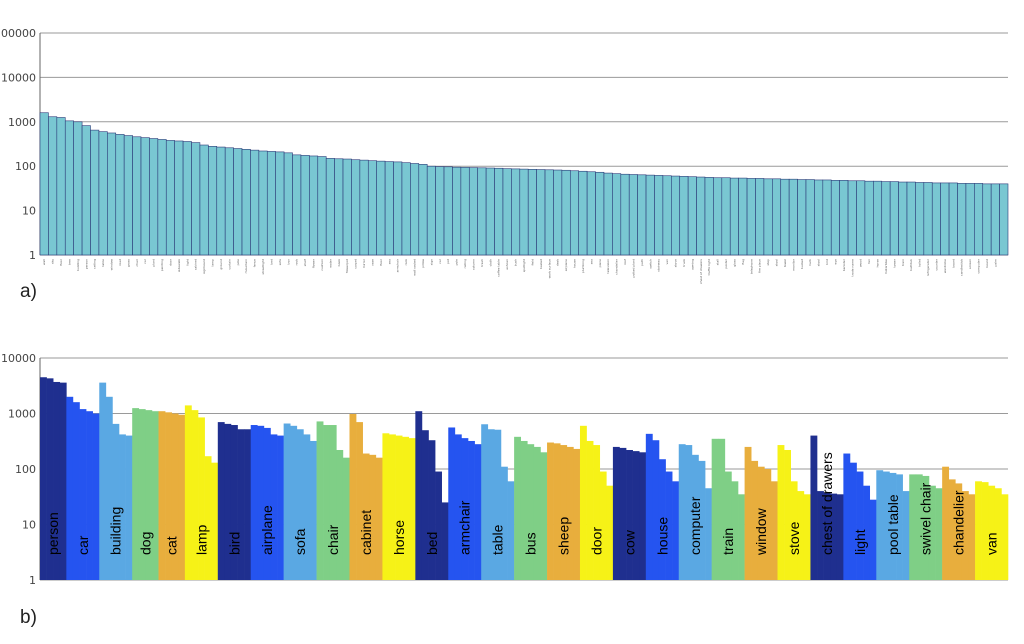 The image size is (1024, 644). I want to click on x-tick-label: motorbike, so click(886, 266).